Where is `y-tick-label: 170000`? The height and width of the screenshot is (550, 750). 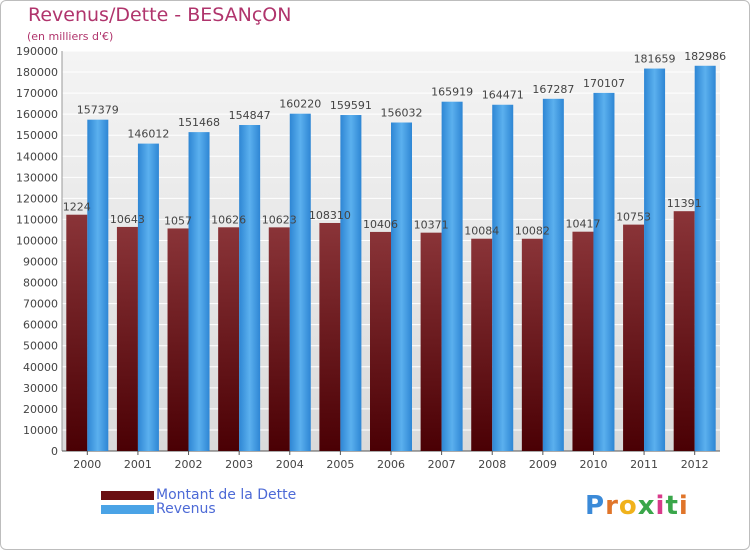
y-tick-label: 170000 is located at coordinates (37, 93).